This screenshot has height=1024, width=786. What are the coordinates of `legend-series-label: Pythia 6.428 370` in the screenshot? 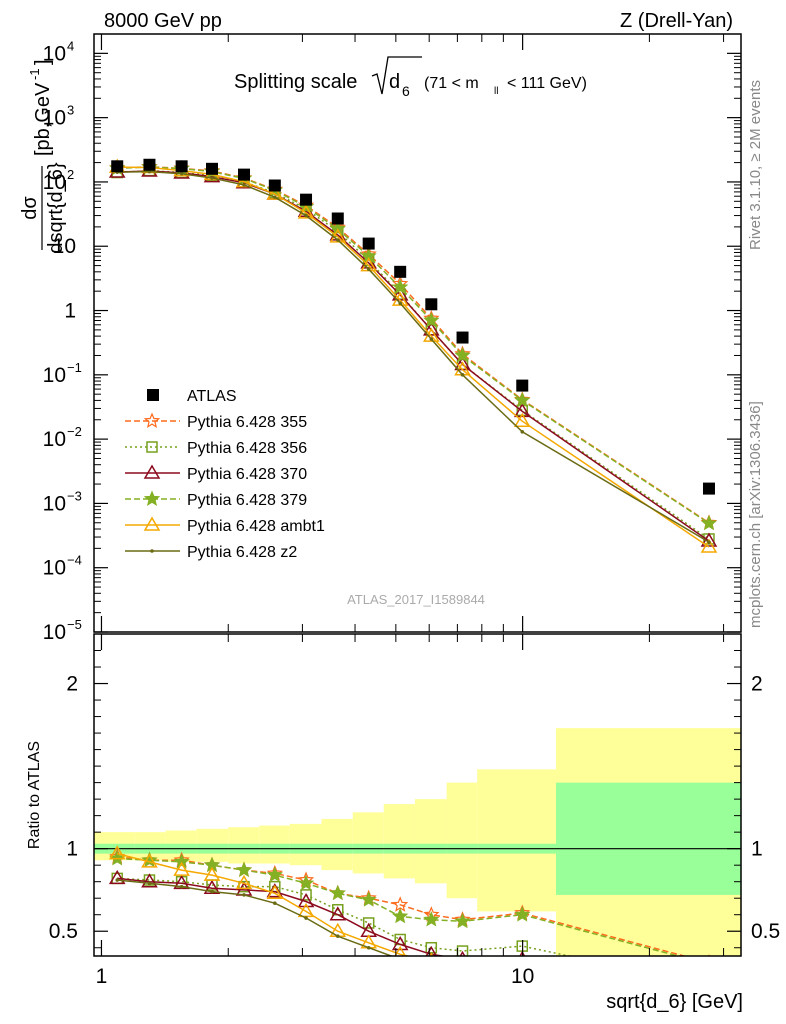 It's located at (247, 474).